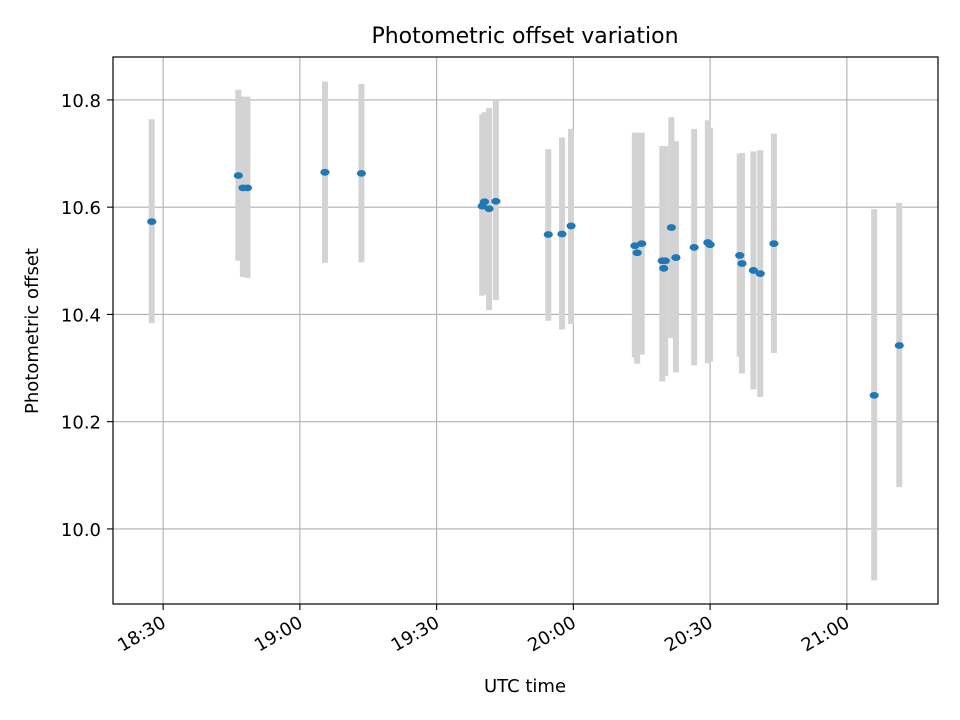  Describe the element at coordinates (524, 36) in the screenshot. I see `chart-title: Photometric offset variation` at that location.